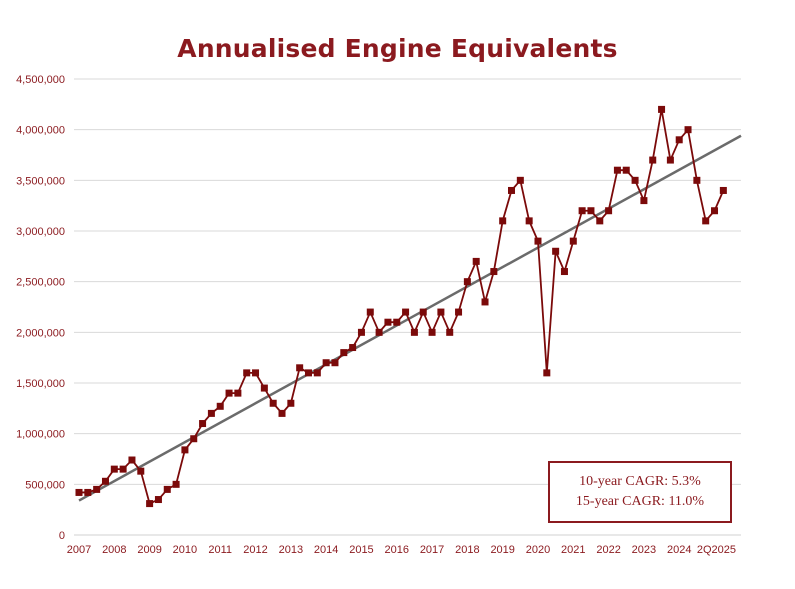  Describe the element at coordinates (640, 492) in the screenshot. I see `cagr-annotation-box: 10-year CAGR: 5.3% 15-year CAGR: 11.0%` at that location.